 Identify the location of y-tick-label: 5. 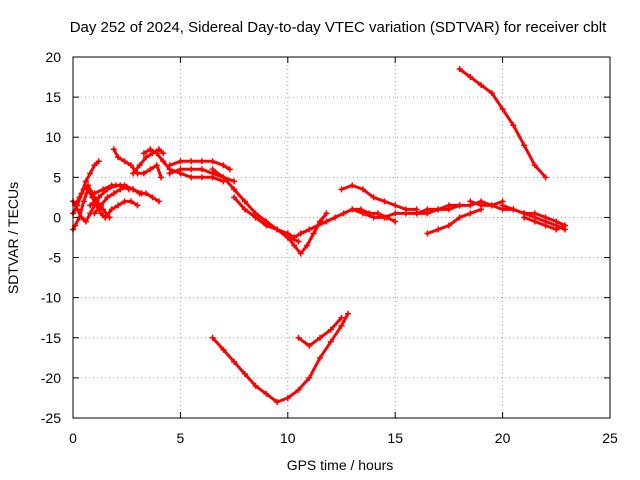
(57, 177).